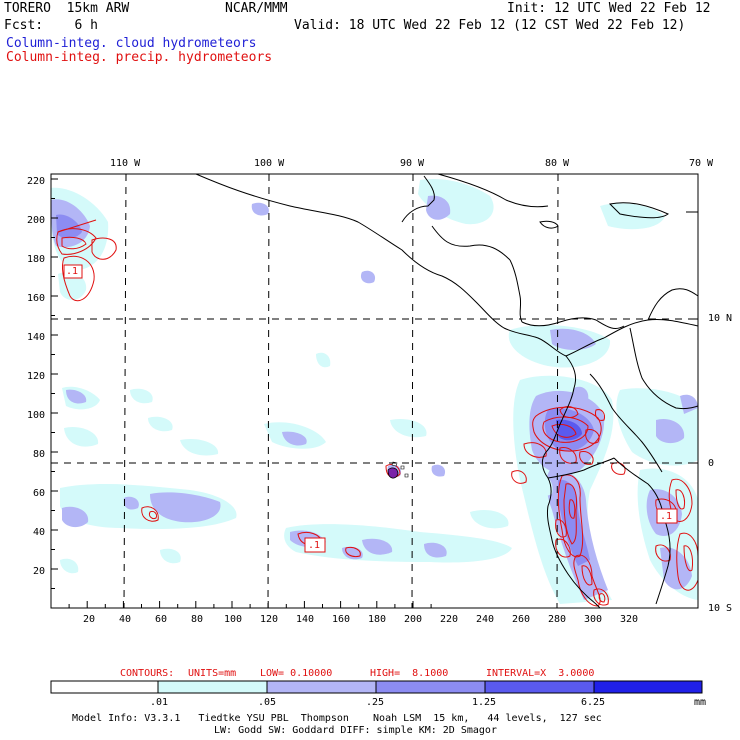  I want to click on x-tick-label: 240, so click(485, 619).